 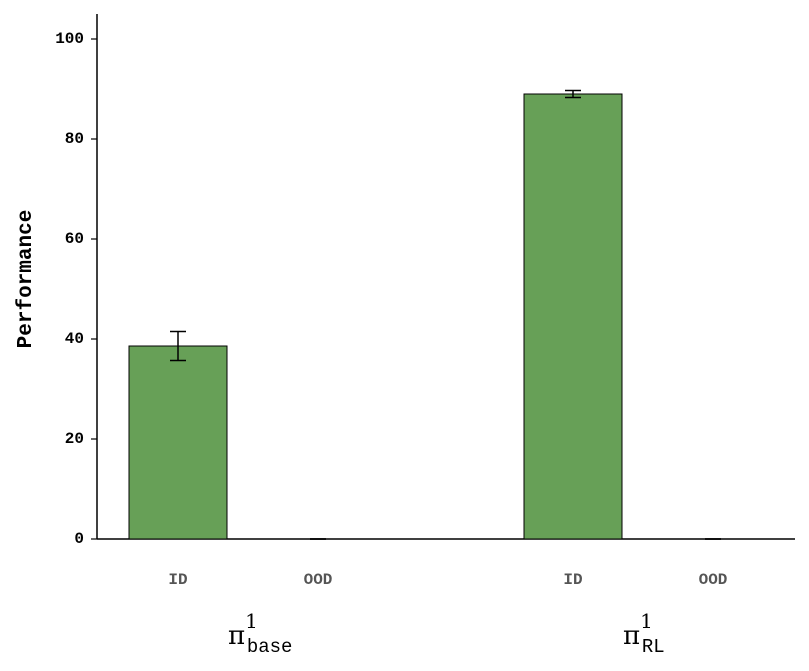 What do you see at coordinates (74, 139) in the screenshot?
I see `y-tick-label: 80` at bounding box center [74, 139].